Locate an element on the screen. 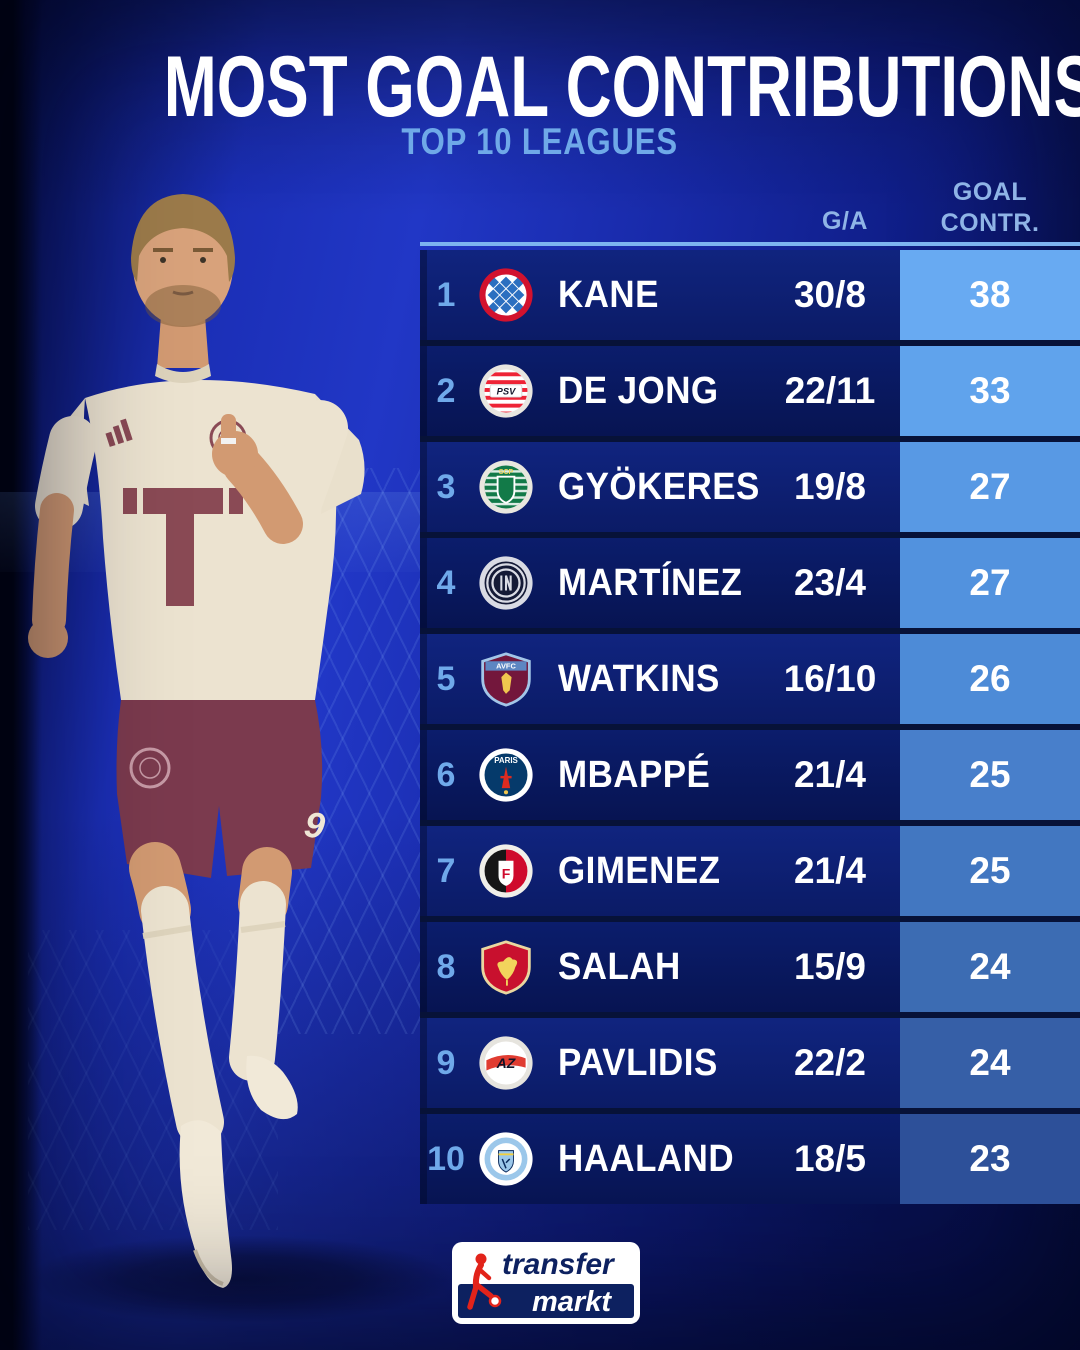 The image size is (1080, 1350). goal-contributions-value: 33 is located at coordinates (990, 390).